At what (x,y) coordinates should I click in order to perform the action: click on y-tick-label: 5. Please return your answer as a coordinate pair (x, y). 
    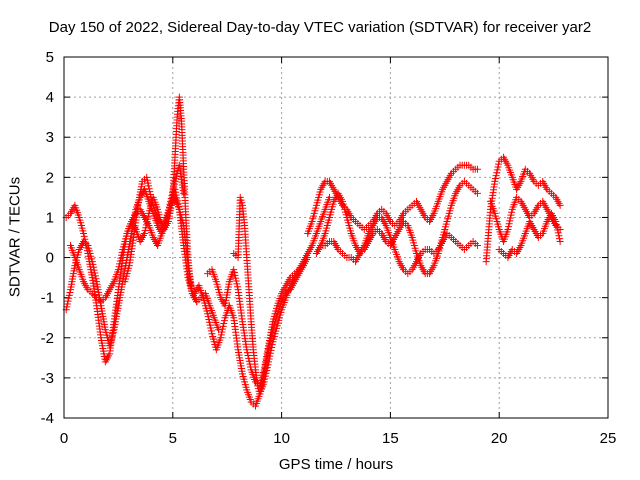
    Looking at the image, I should click on (50, 57).